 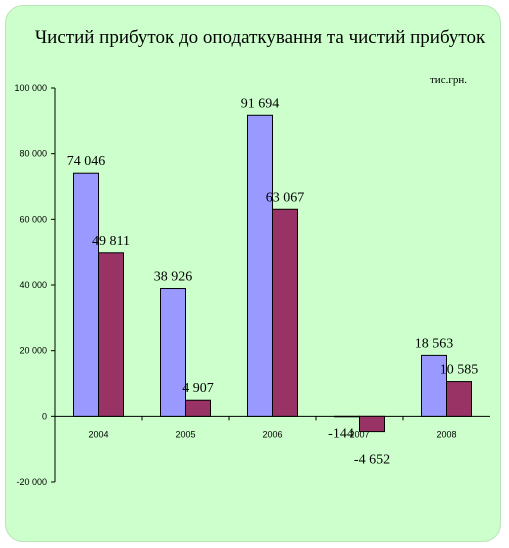 What do you see at coordinates (111, 241) in the screenshot?
I see `data-label-series-2: 49 811` at bounding box center [111, 241].